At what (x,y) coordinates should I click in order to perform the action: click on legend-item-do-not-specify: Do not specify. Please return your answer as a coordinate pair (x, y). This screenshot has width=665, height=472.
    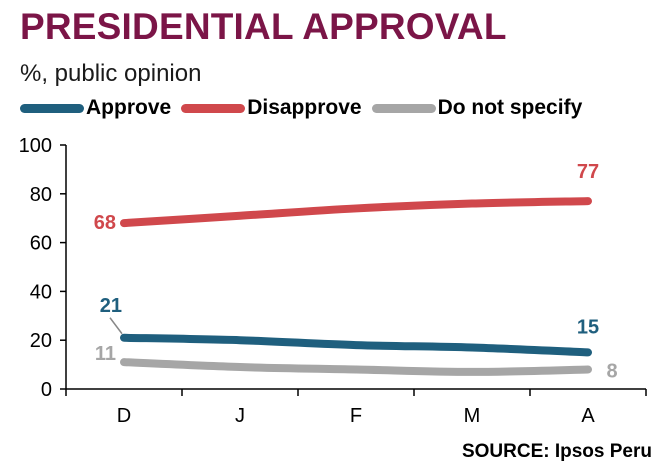
    Looking at the image, I should click on (477, 108).